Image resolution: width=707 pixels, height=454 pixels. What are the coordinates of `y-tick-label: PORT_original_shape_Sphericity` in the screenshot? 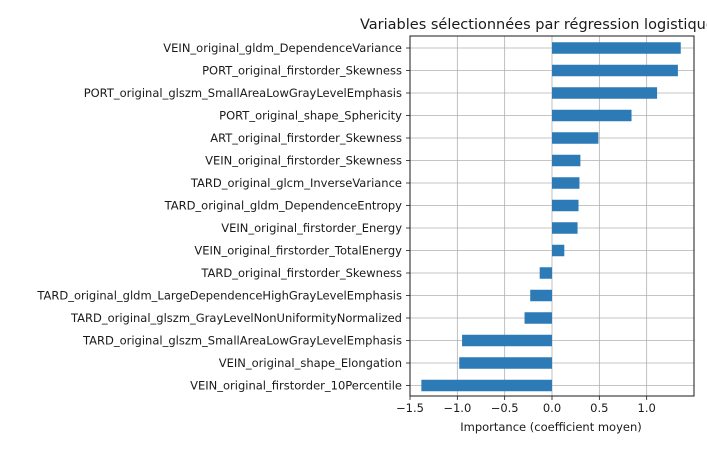 It's located at (310, 116).